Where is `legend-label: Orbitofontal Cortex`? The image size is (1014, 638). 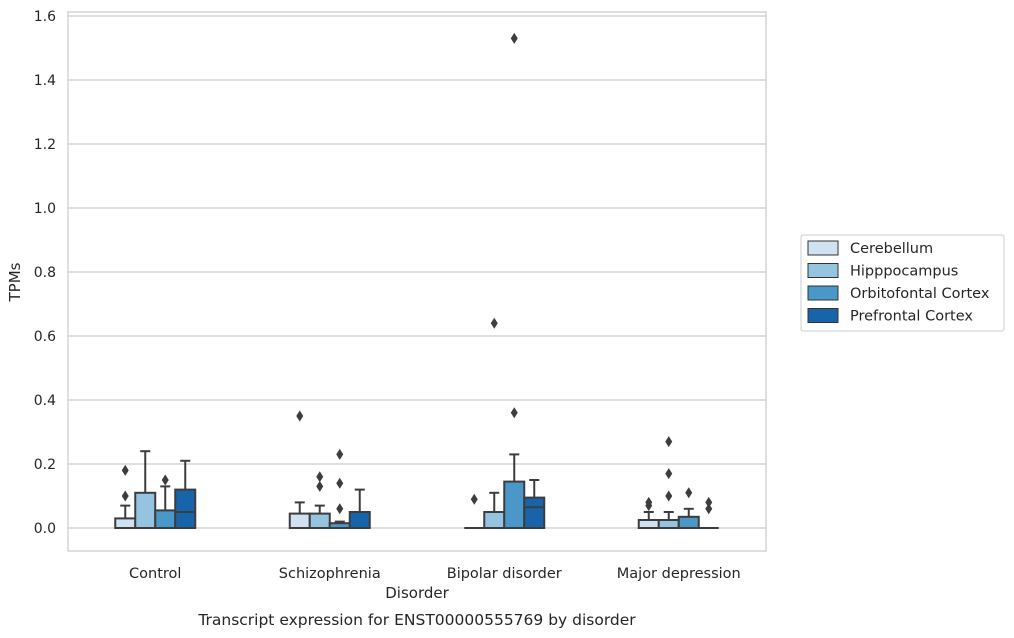
legend-label: Orbitofontal Cortex is located at coordinates (920, 294).